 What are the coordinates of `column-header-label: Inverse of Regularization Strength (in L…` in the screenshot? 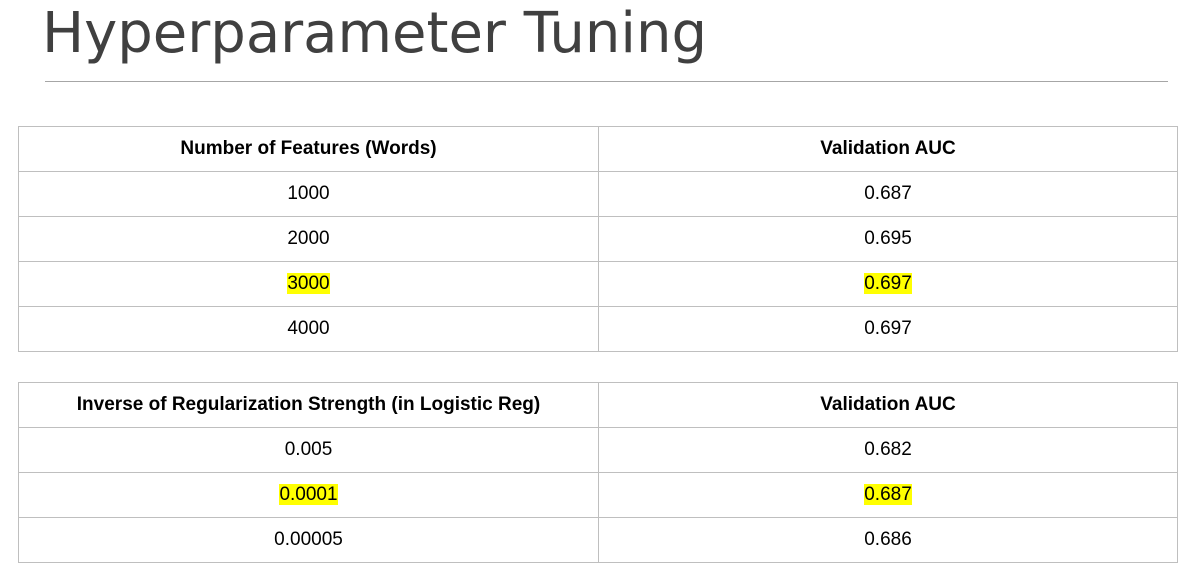 It's located at (308, 404).